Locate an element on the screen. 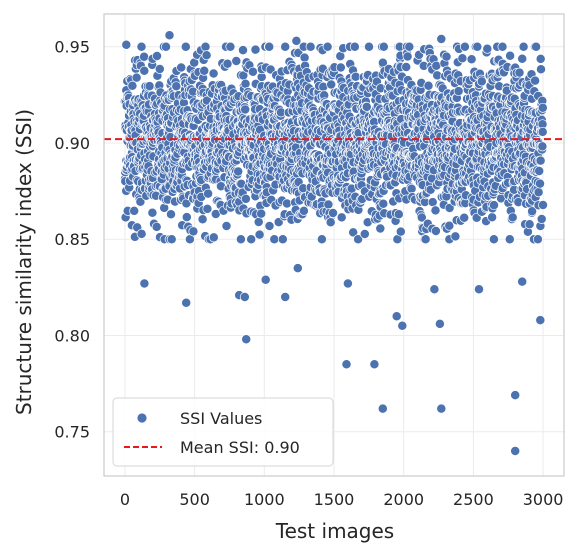 This screenshot has width=586, height=559. y-tick-label: 0.85 is located at coordinates (72, 239).